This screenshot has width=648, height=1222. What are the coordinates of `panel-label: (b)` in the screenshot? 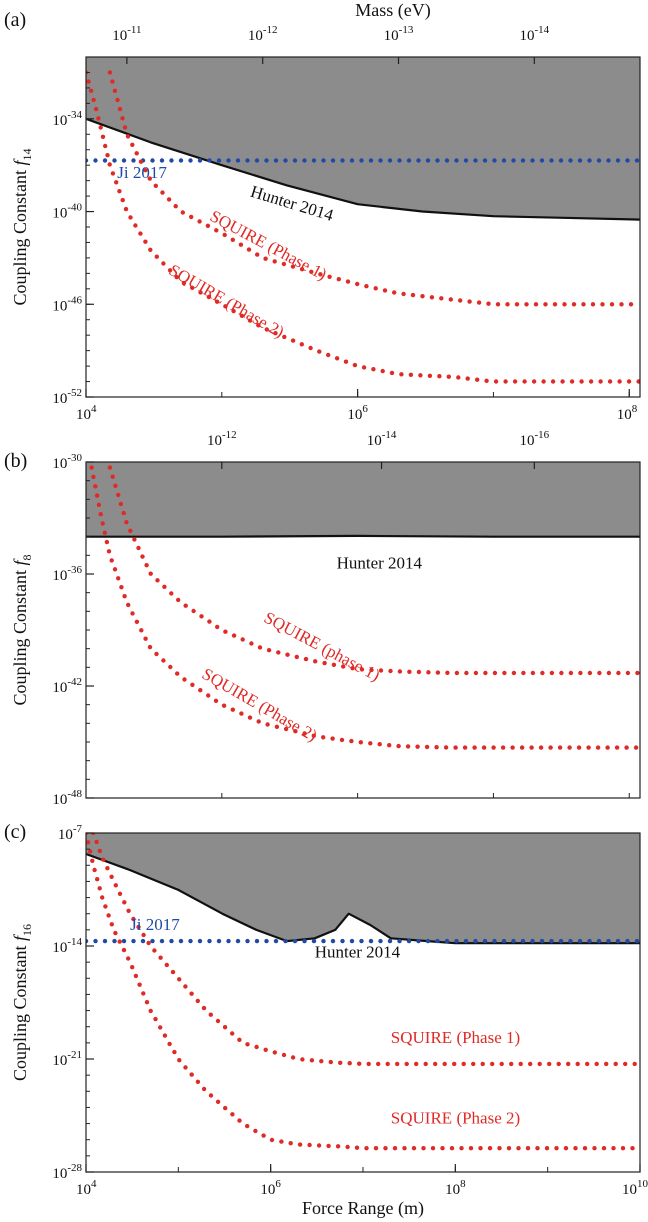 It's located at (15, 461).